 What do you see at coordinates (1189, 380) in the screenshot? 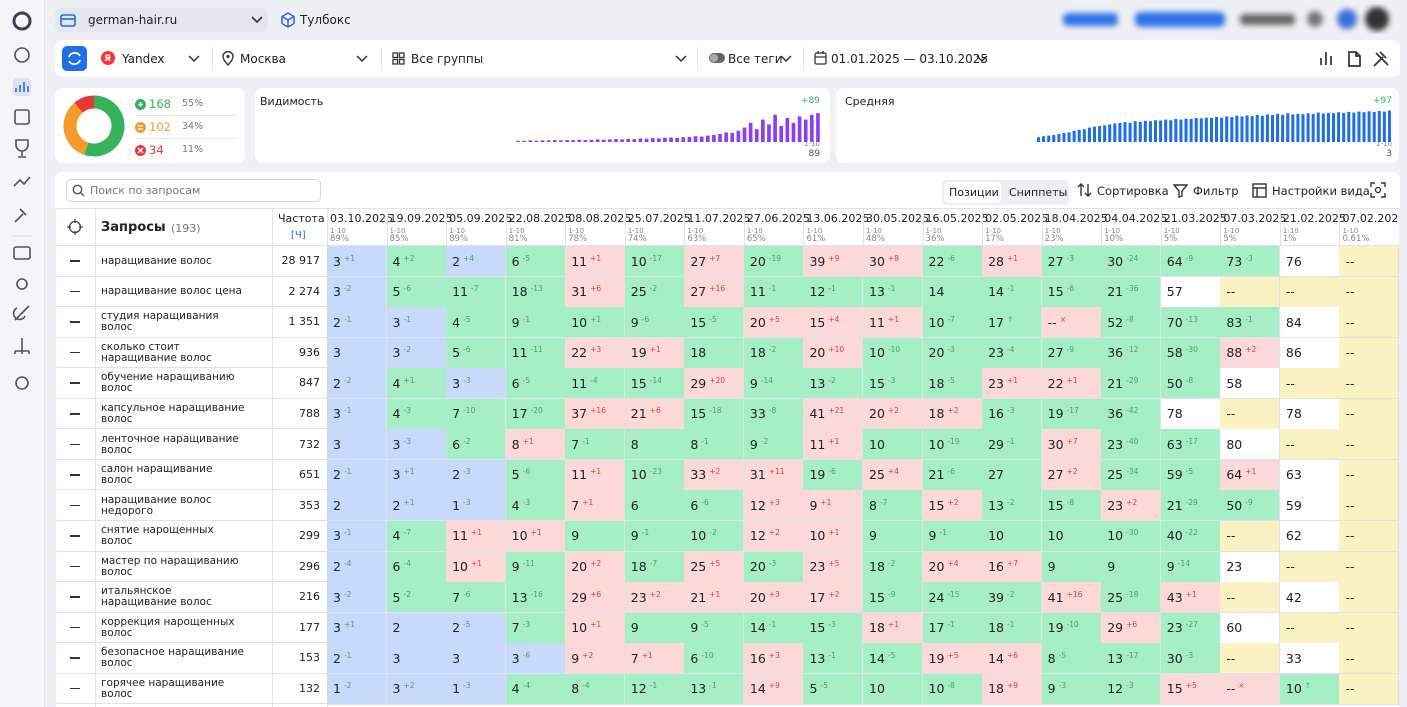
I see `position-delta: -8` at bounding box center [1189, 380].